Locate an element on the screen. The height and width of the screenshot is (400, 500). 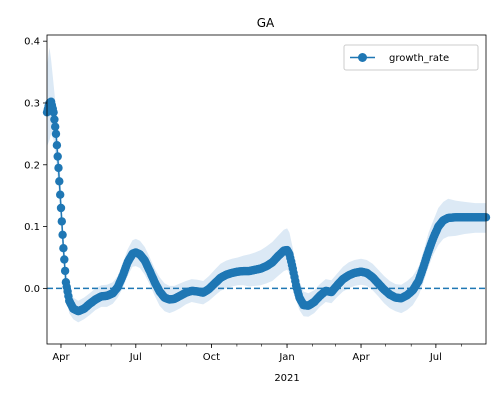
x-tick-label: Oct is located at coordinates (211, 357).